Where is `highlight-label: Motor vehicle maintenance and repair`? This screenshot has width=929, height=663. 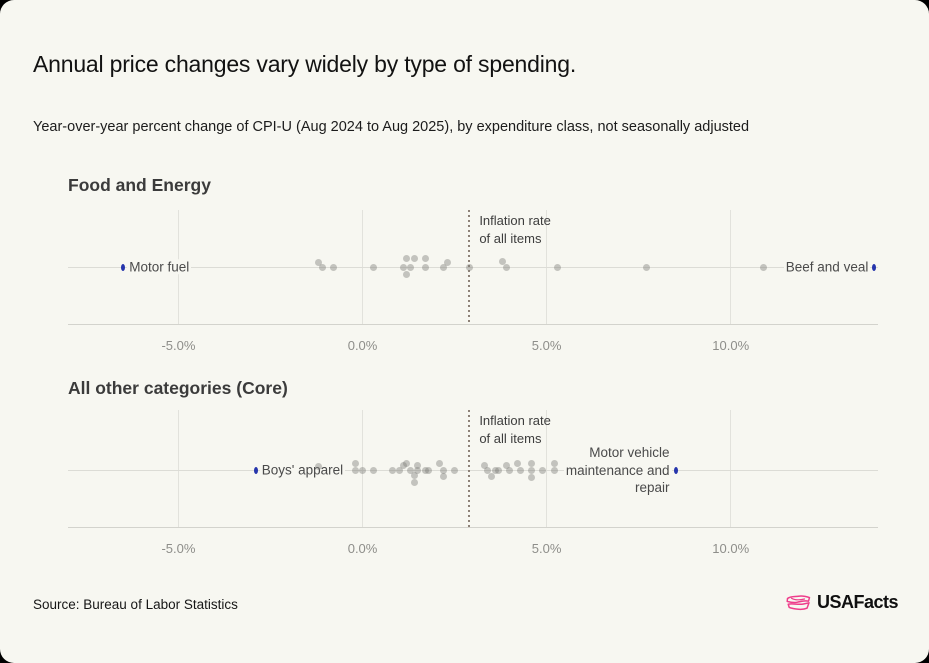
highlight-label: Motor vehicle maintenance and repair is located at coordinates (617, 469).